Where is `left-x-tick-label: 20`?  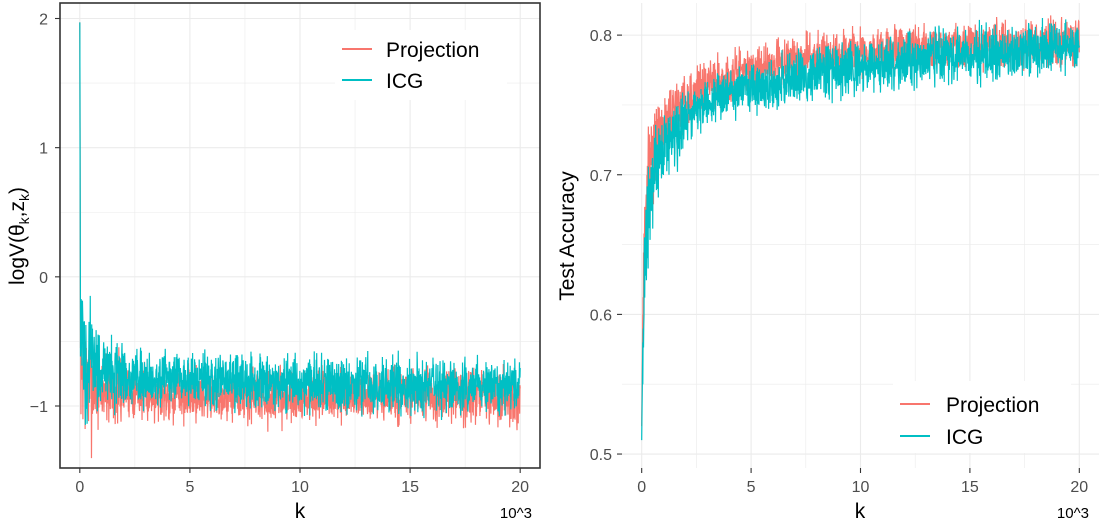 left-x-tick-label: 20 is located at coordinates (520, 487).